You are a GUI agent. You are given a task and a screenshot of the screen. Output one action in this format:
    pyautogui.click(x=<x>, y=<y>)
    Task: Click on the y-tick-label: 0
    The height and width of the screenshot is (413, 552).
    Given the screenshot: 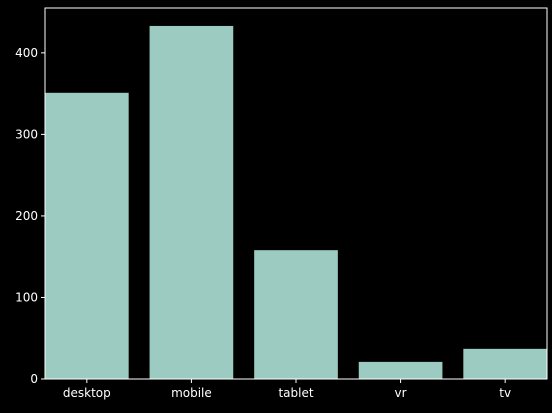 What is the action you would take?
    pyautogui.click(x=34, y=379)
    